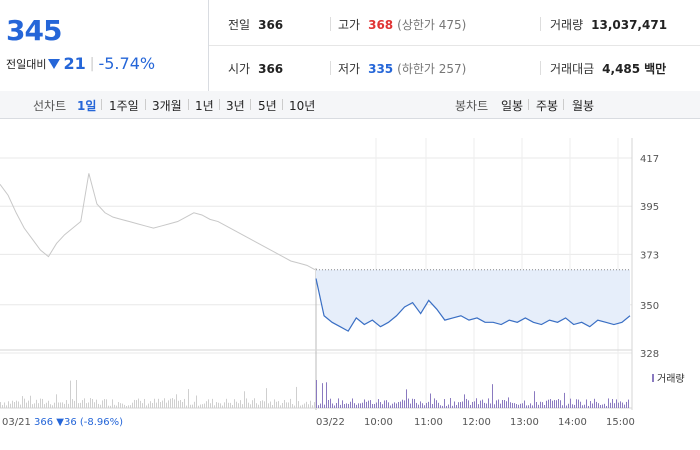  What do you see at coordinates (567, 25) in the screenshot?
I see `volume-label: 거래량` at bounding box center [567, 25].